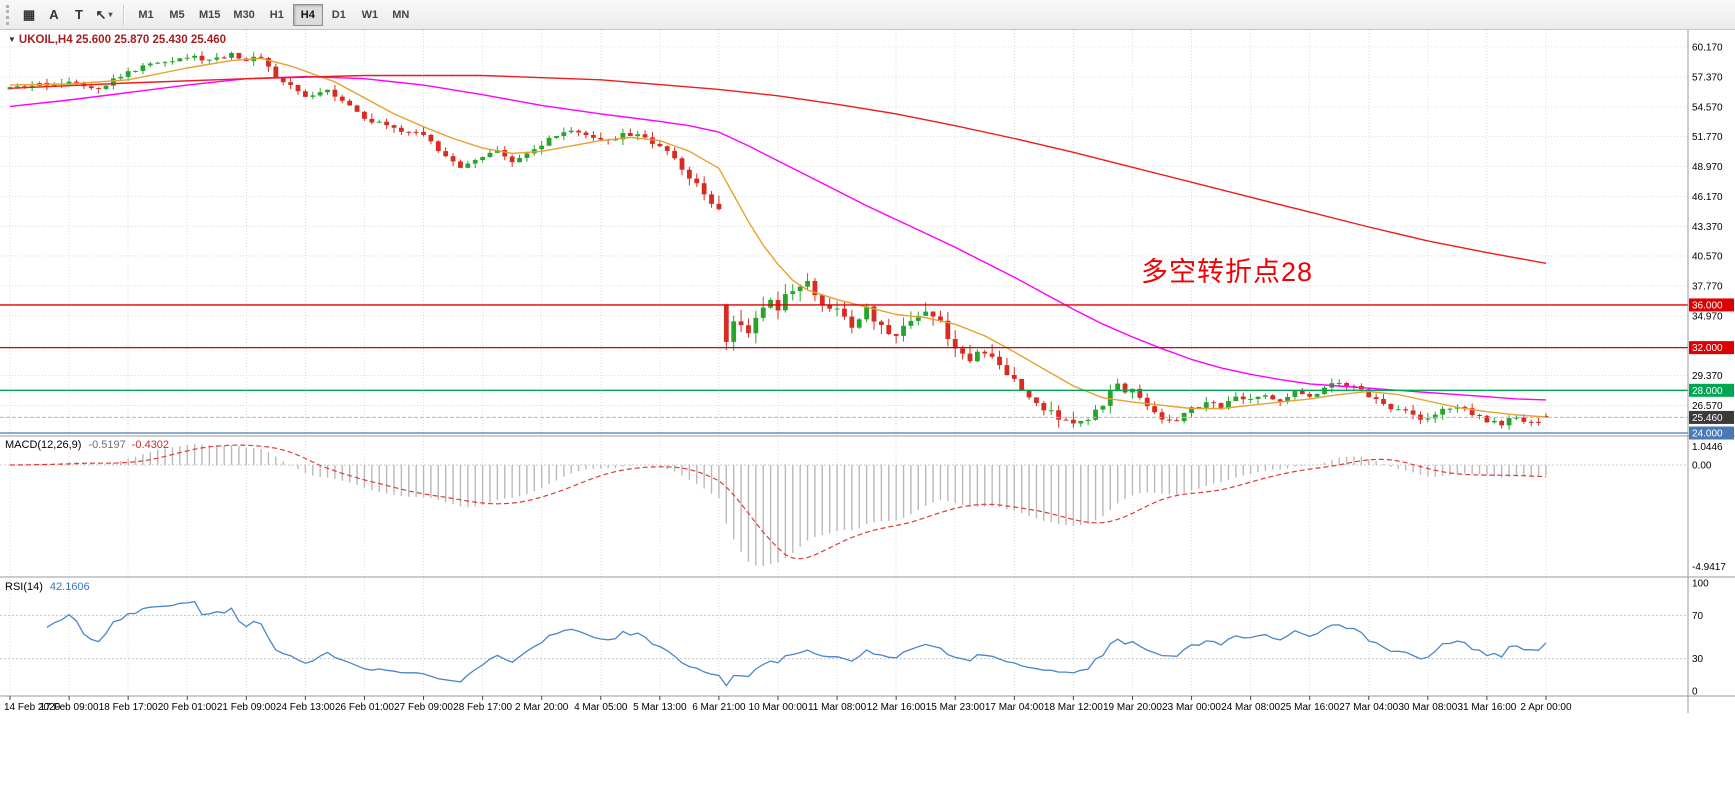  I want to click on macd-signal-line, so click(778, 502).